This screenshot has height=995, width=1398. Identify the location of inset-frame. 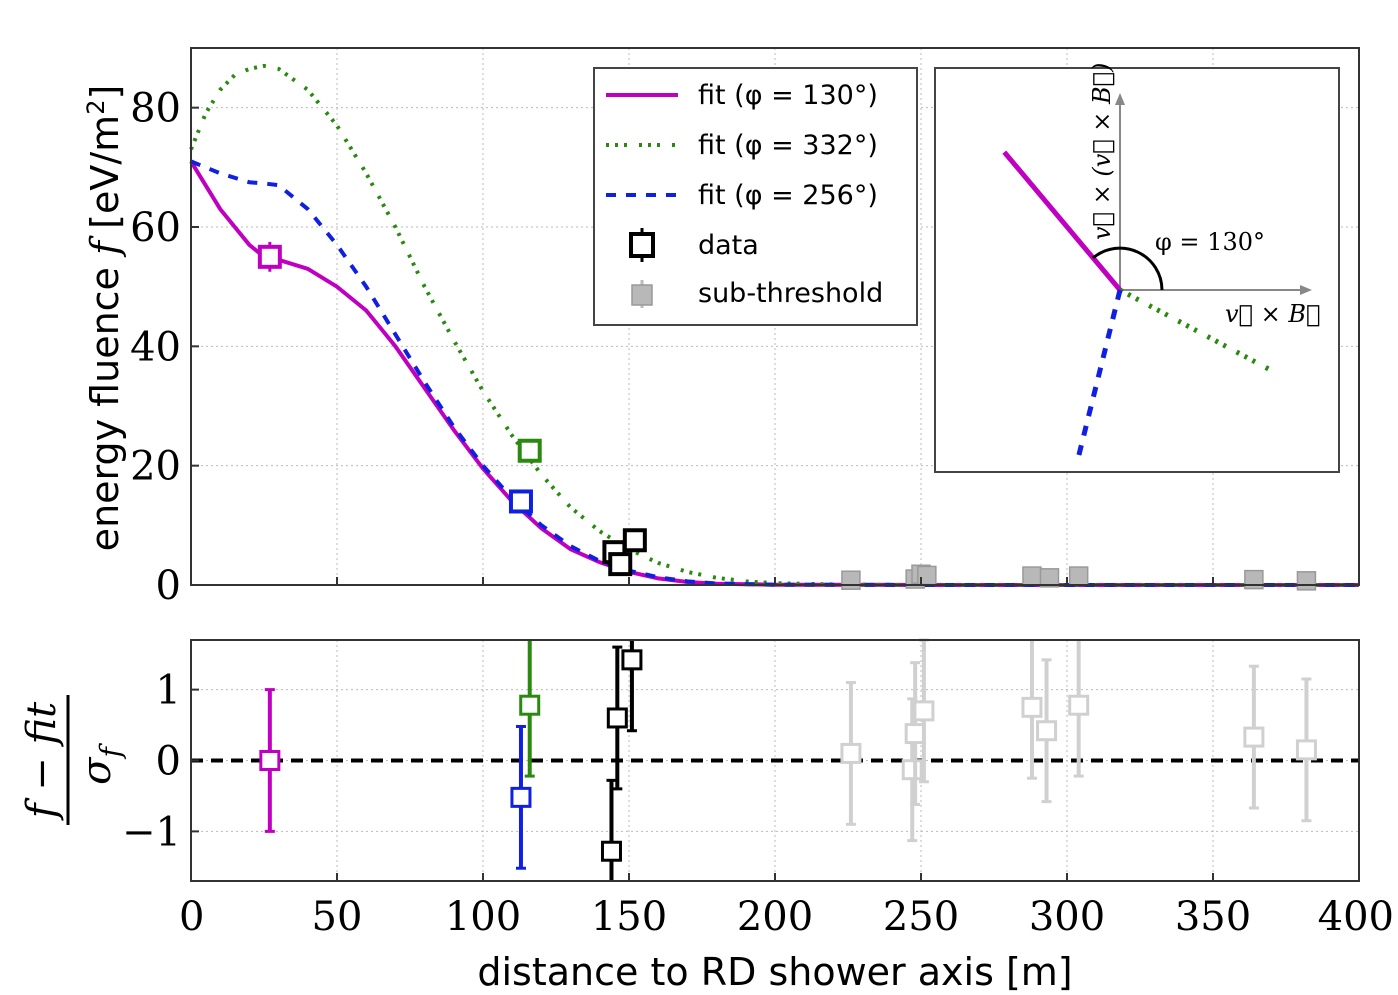
(1137, 270).